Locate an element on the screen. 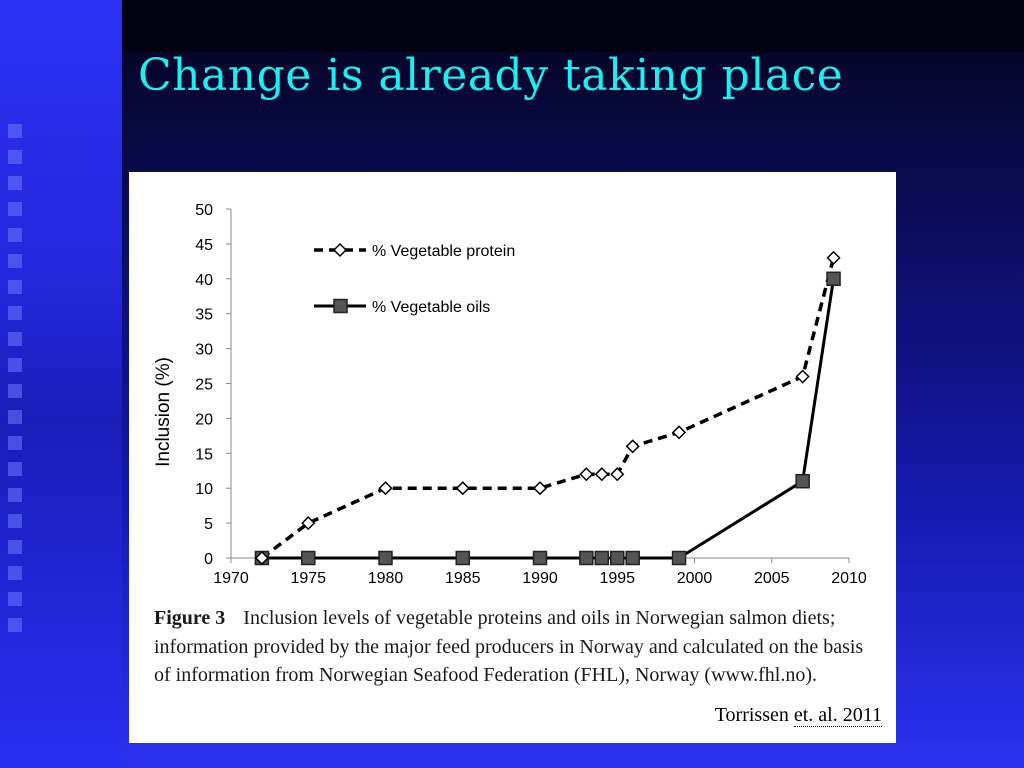  y-tick-label: 15 is located at coordinates (204, 454).